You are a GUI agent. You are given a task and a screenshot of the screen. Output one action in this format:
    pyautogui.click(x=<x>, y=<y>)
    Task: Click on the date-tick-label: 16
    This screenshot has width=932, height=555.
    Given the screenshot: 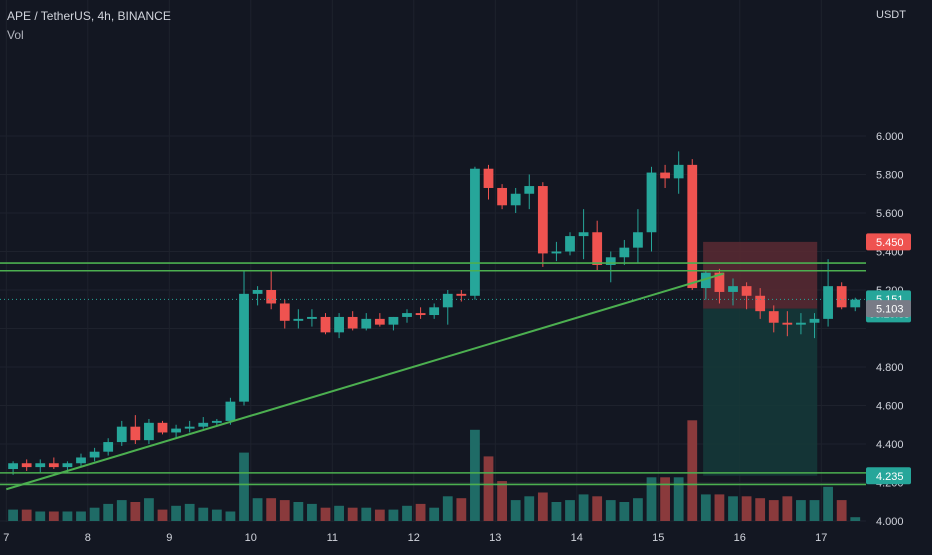 What is the action you would take?
    pyautogui.click(x=740, y=538)
    